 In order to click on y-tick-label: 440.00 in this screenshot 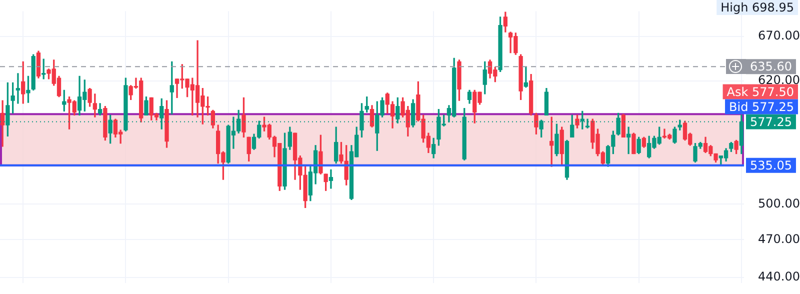, I will do `click(779, 277)`.